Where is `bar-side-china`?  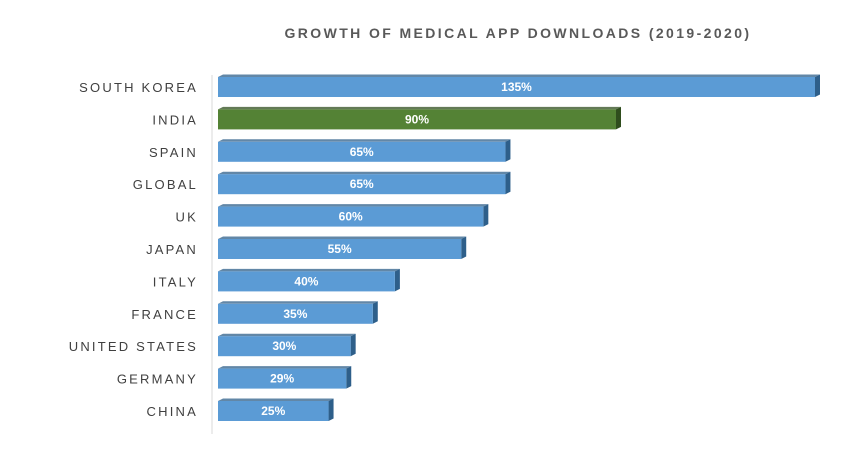
bar-side-china is located at coordinates (331, 409).